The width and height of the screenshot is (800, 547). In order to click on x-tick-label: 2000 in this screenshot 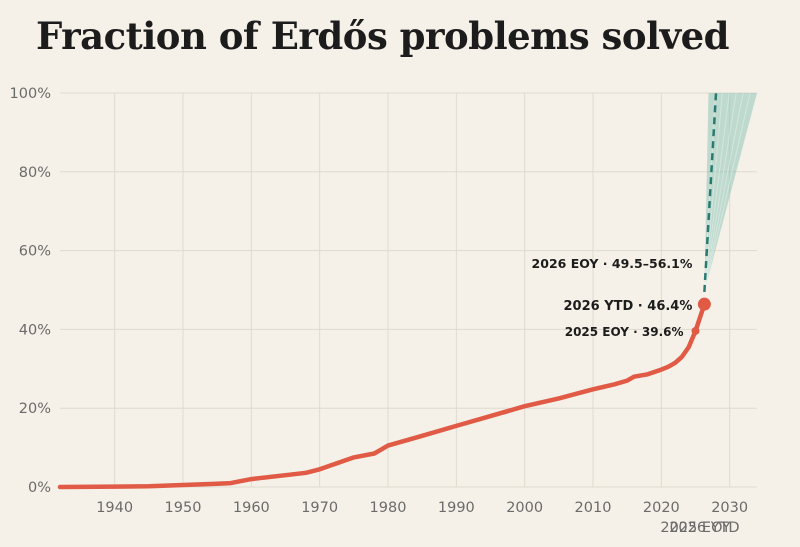, I will do `click(524, 508)`.